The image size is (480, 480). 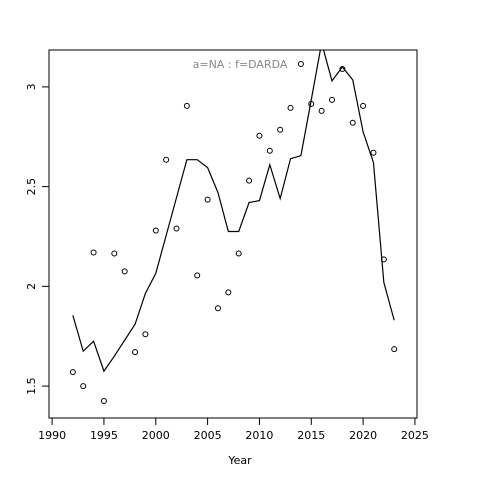 I want to click on y-tick-label: 2, so click(x=31, y=286).